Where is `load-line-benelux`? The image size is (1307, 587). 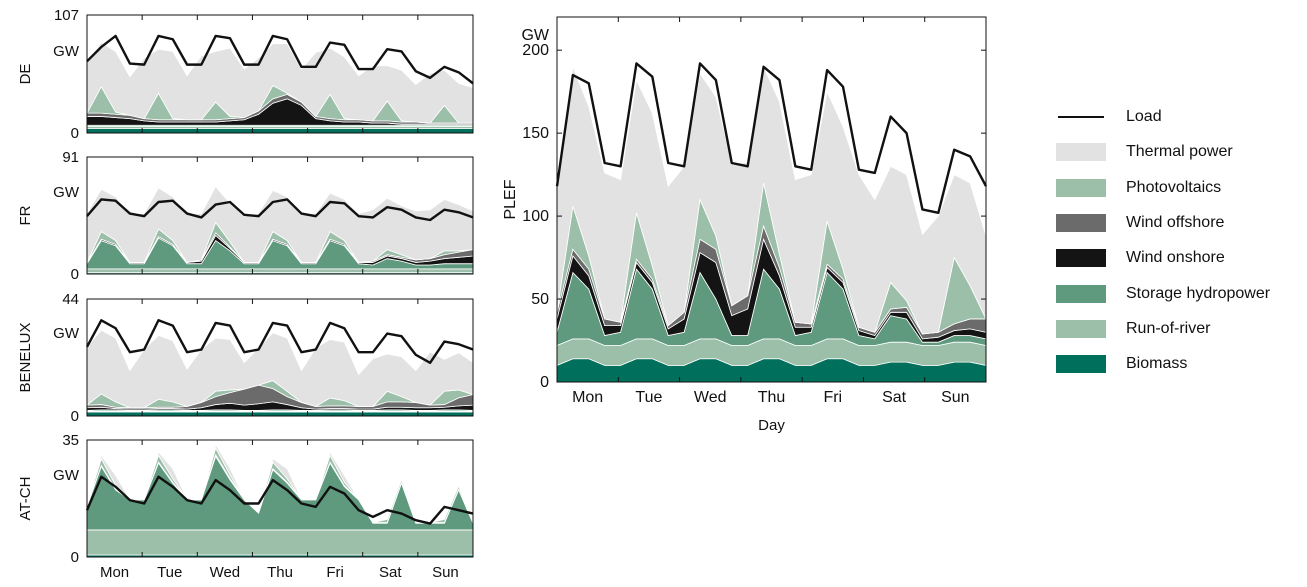 load-line-benelux is located at coordinates (279, 342).